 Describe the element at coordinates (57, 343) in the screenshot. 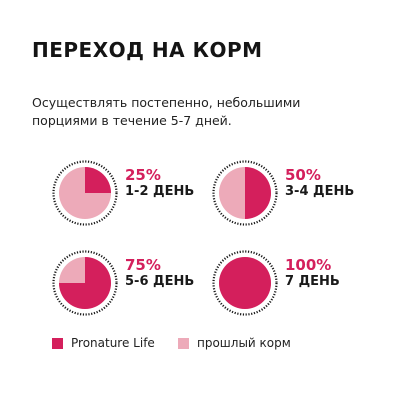

I see `legend-swatch-new-food` at that location.